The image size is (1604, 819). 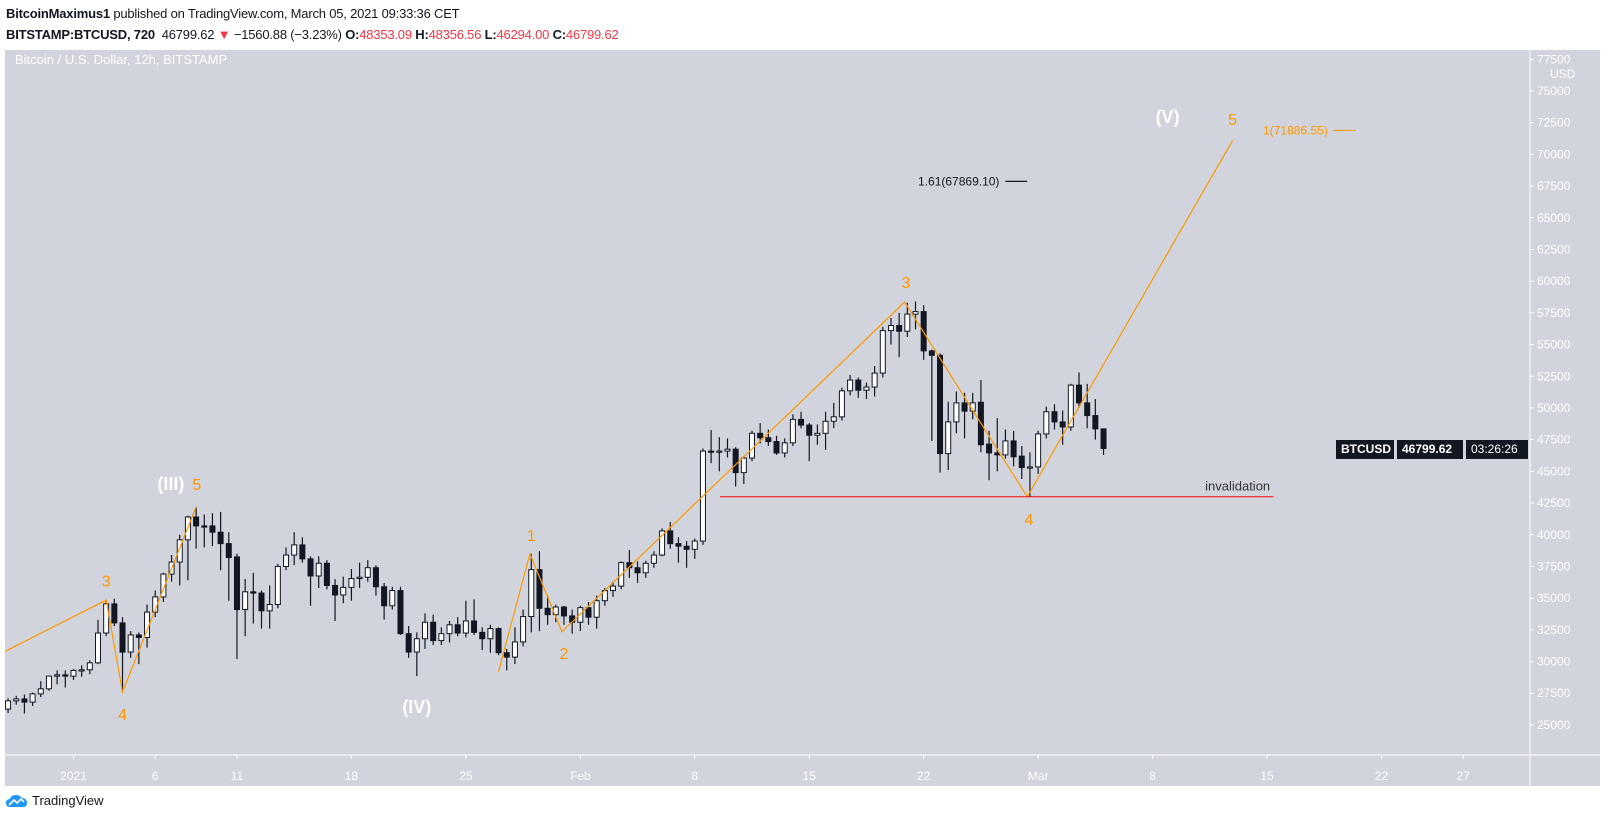 I want to click on wave-label: (IV), so click(x=416, y=707).